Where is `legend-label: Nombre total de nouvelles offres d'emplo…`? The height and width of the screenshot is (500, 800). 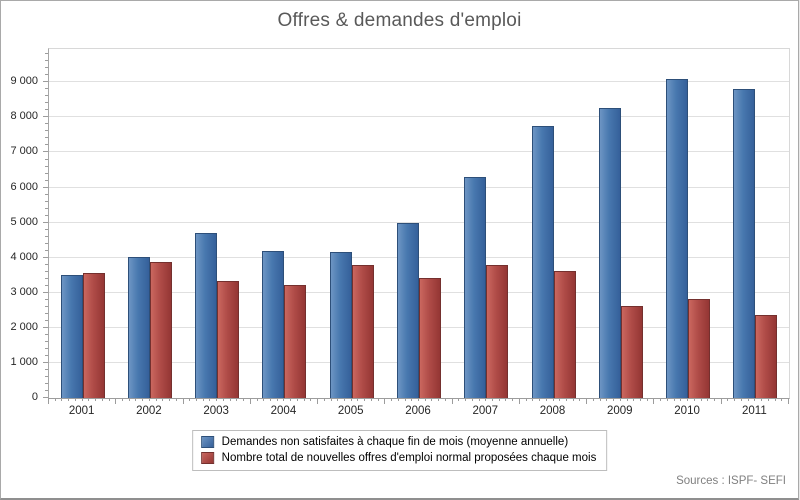 legend-label: Nombre total de nouvelles offres d'emplo… is located at coordinates (409, 458).